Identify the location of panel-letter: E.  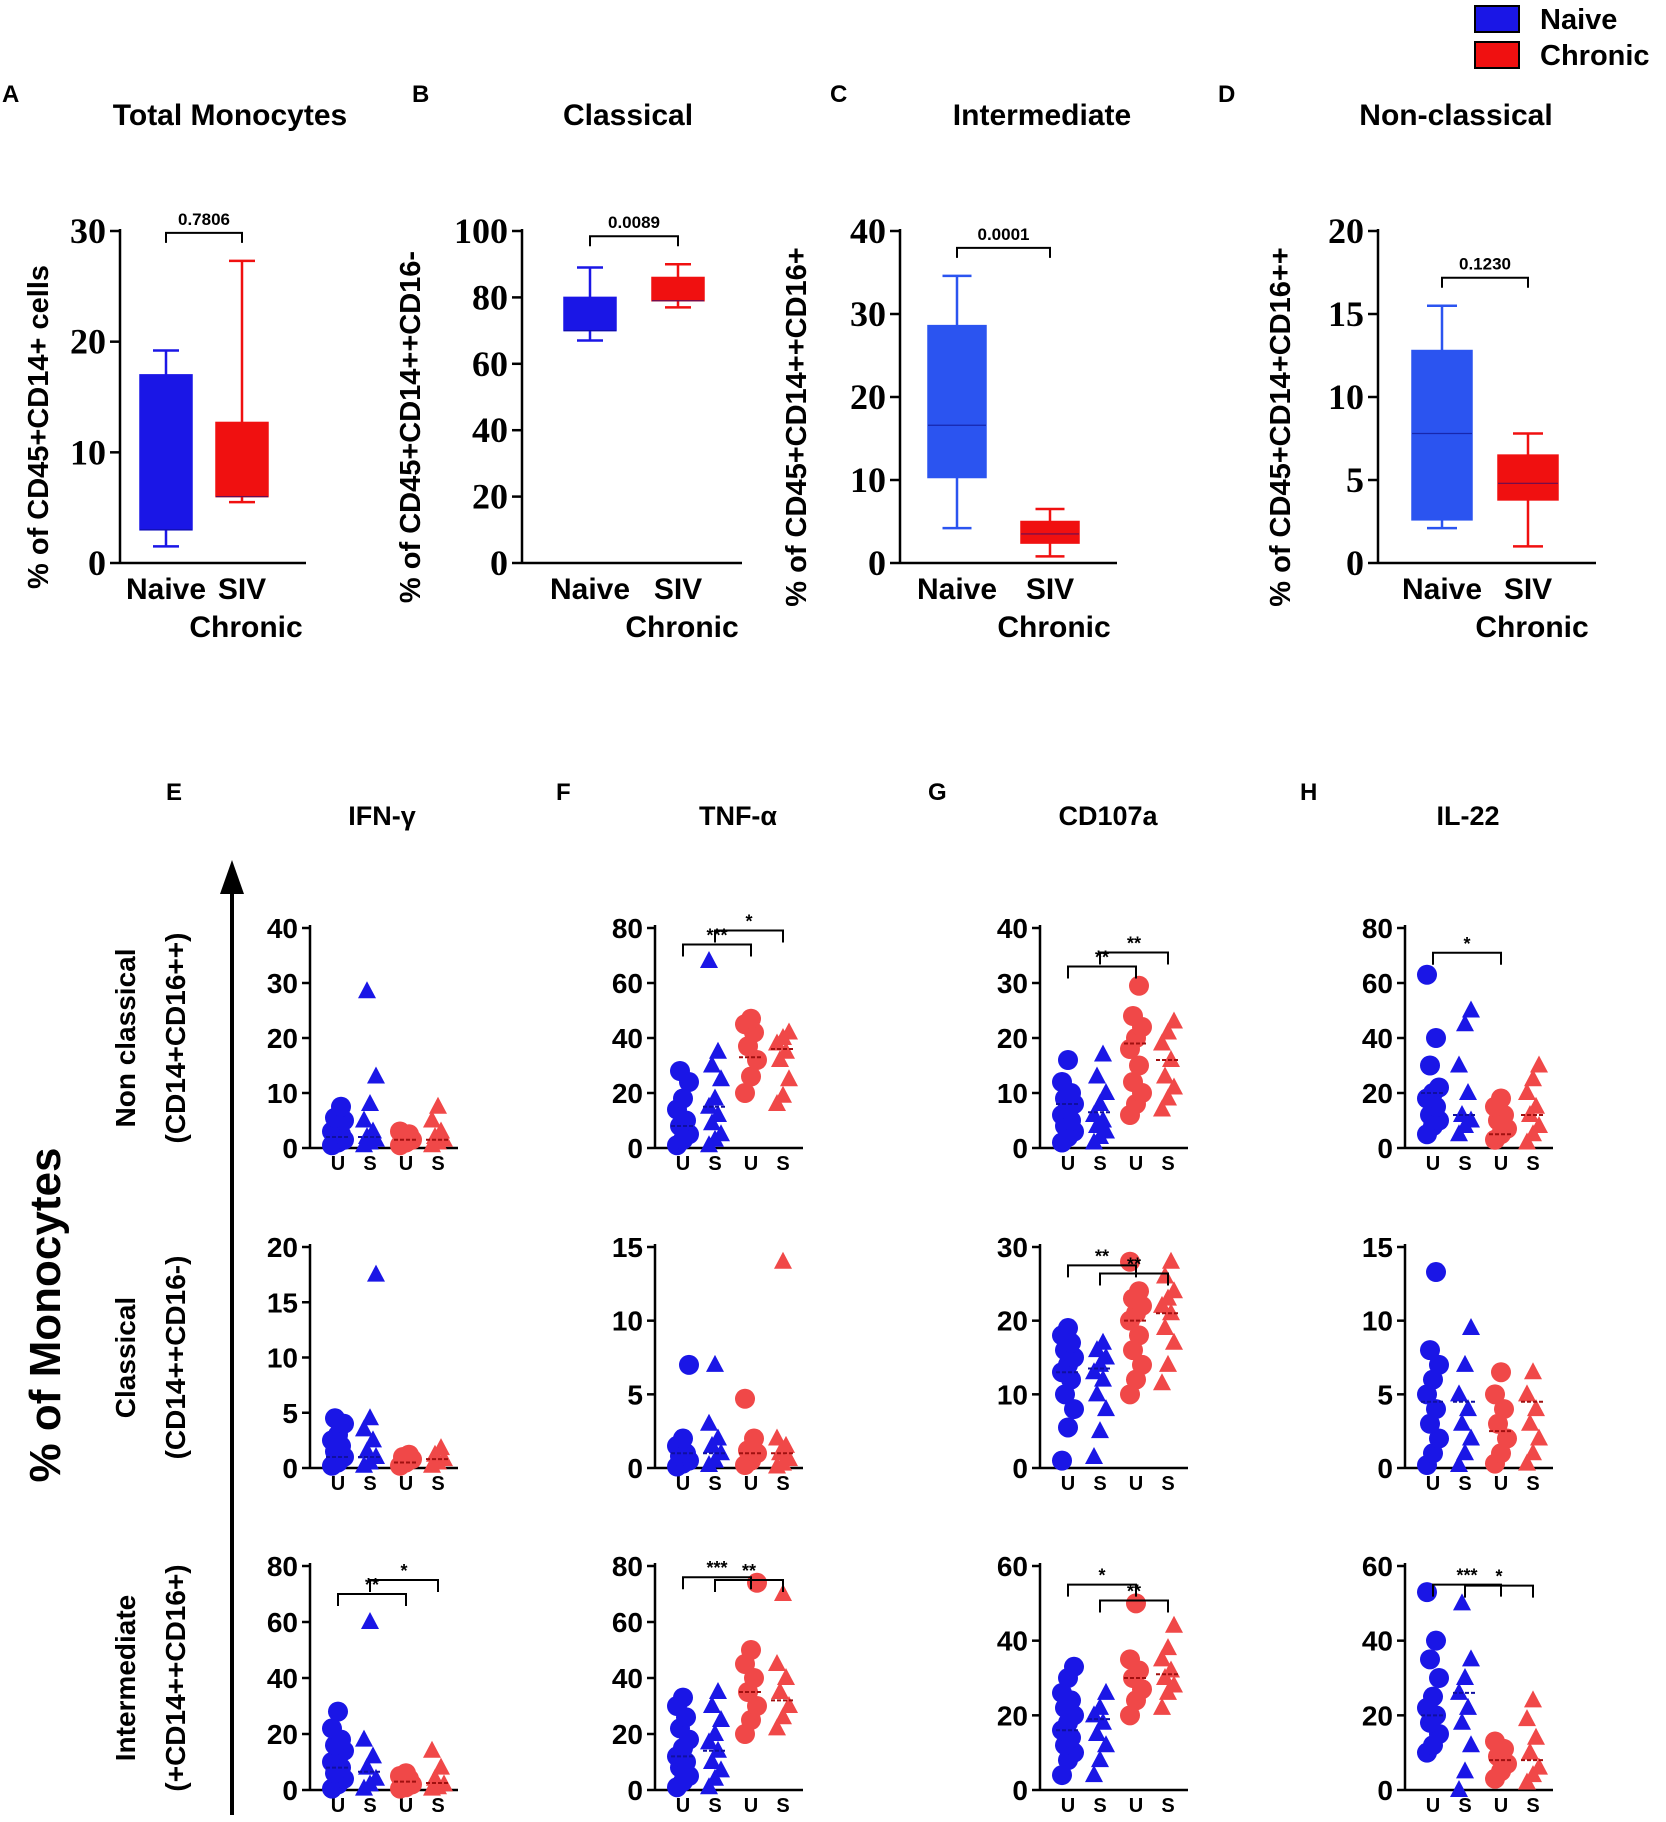
(174, 792).